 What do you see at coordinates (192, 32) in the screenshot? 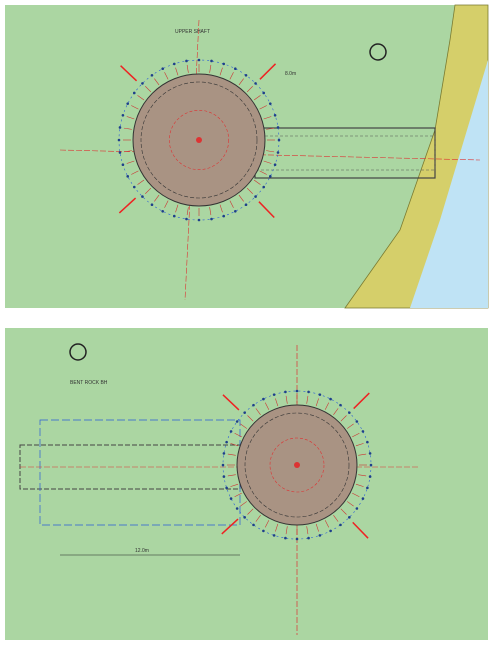
I see `label: UPPER SHAFT` at bounding box center [192, 32].